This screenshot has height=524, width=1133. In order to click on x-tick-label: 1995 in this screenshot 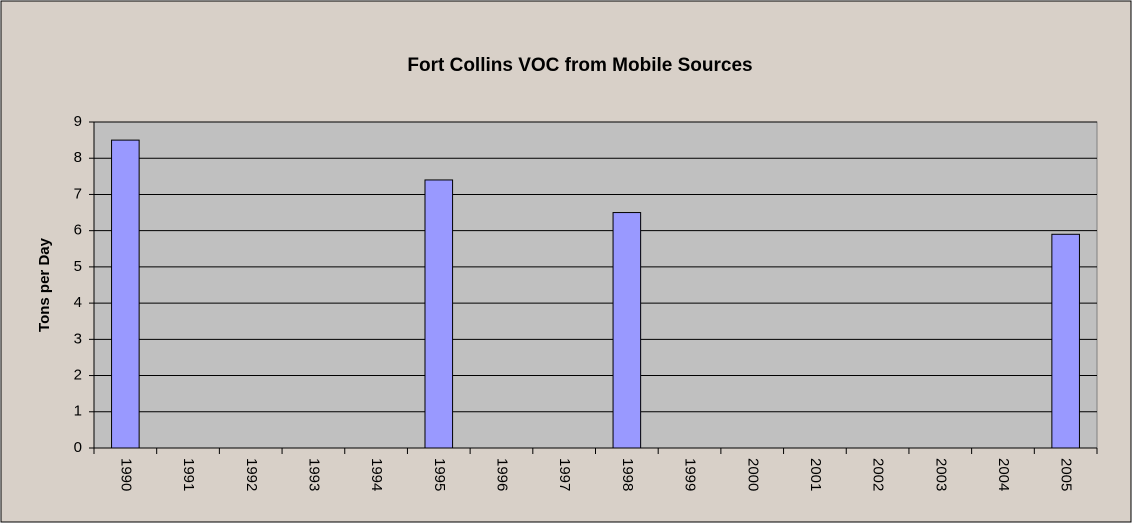, I will do `click(439, 474)`.